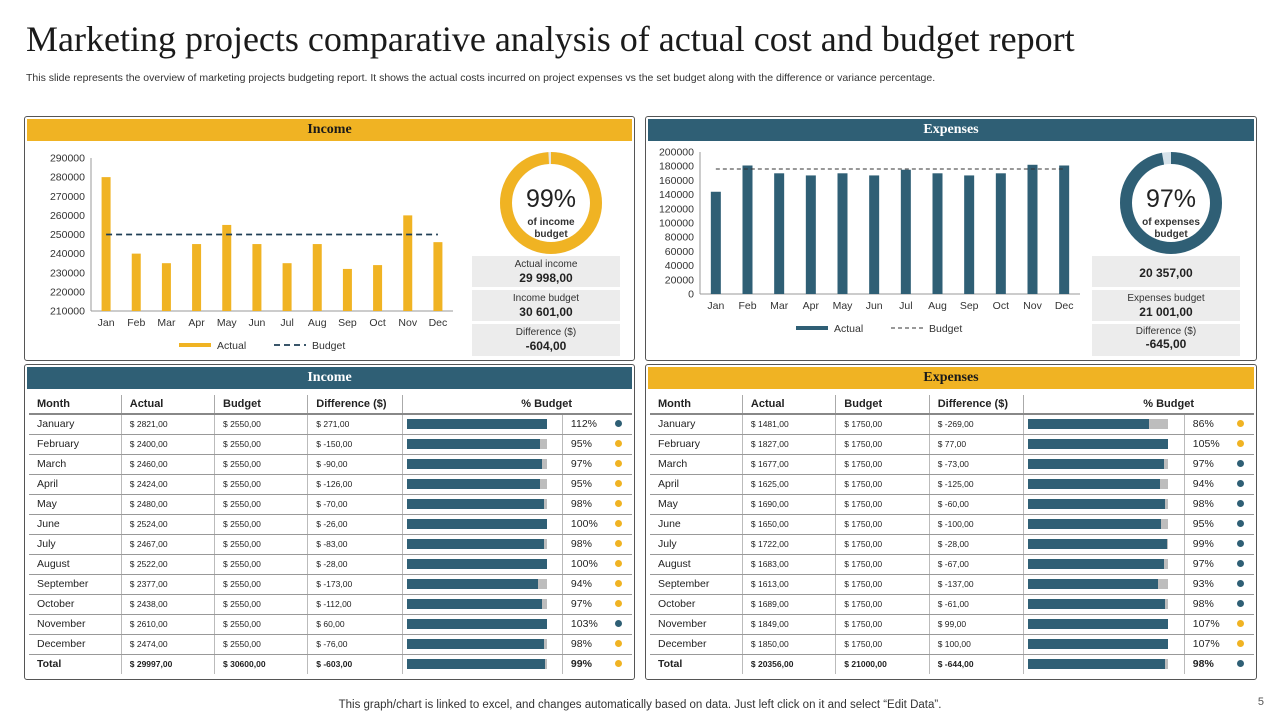 The height and width of the screenshot is (720, 1280). I want to click on x-tick-label: Apr, so click(196, 323).